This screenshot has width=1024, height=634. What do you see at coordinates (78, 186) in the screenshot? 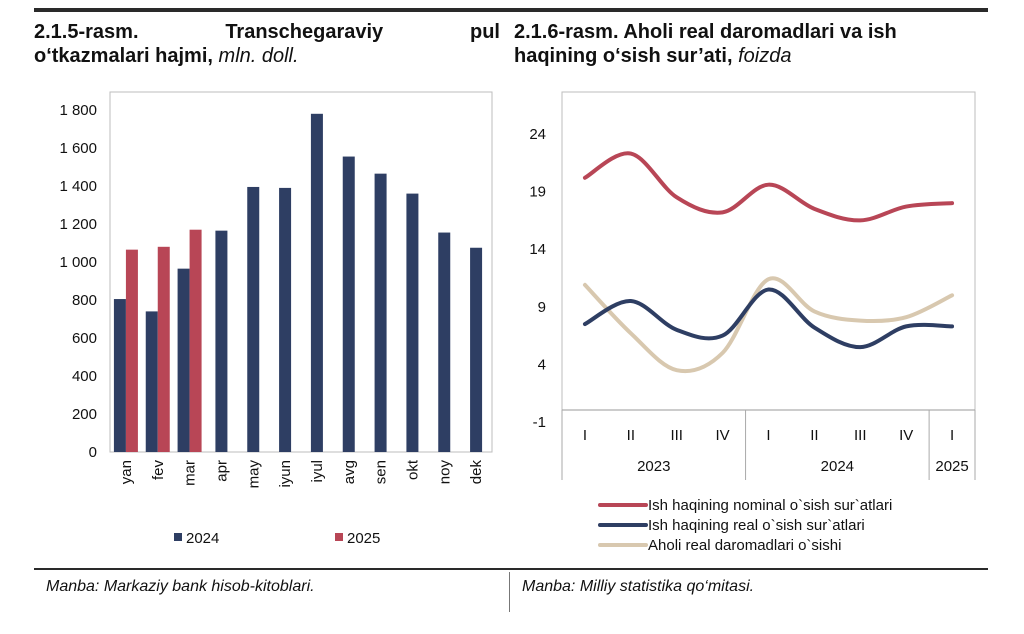
I see `bar-y-tick-label: 1 400` at bounding box center [78, 186].